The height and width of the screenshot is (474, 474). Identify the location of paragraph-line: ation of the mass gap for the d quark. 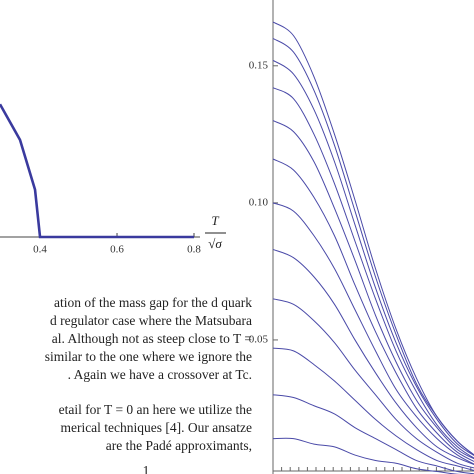
(153, 302).